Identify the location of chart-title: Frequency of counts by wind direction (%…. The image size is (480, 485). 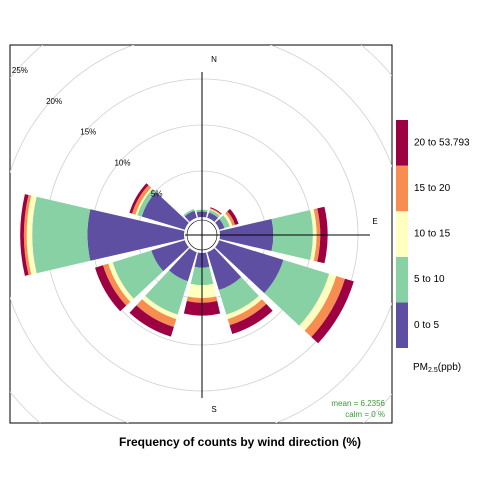
(240, 442).